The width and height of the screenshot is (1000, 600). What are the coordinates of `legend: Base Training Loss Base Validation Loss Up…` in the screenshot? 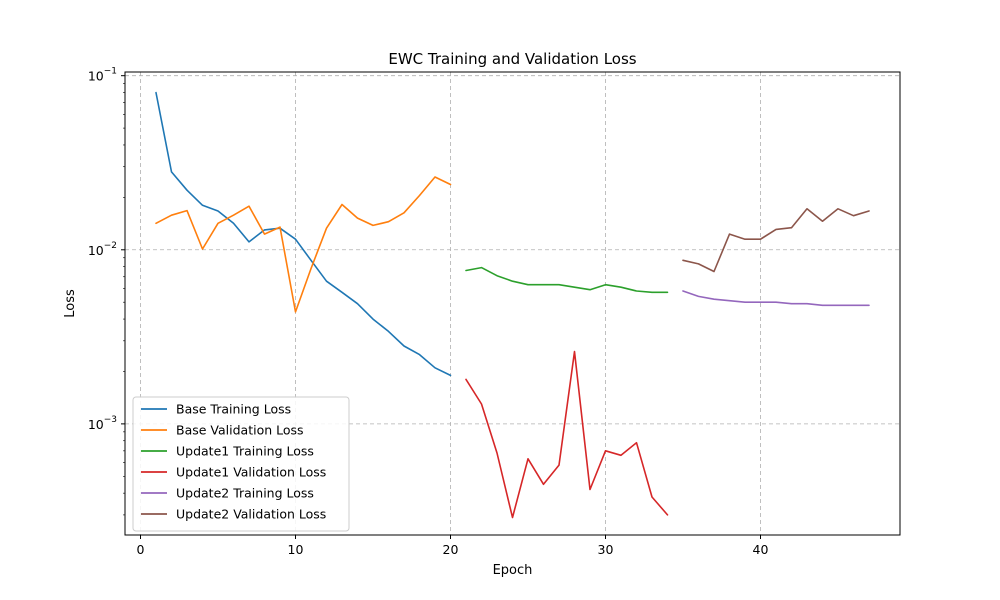 It's located at (241, 464).